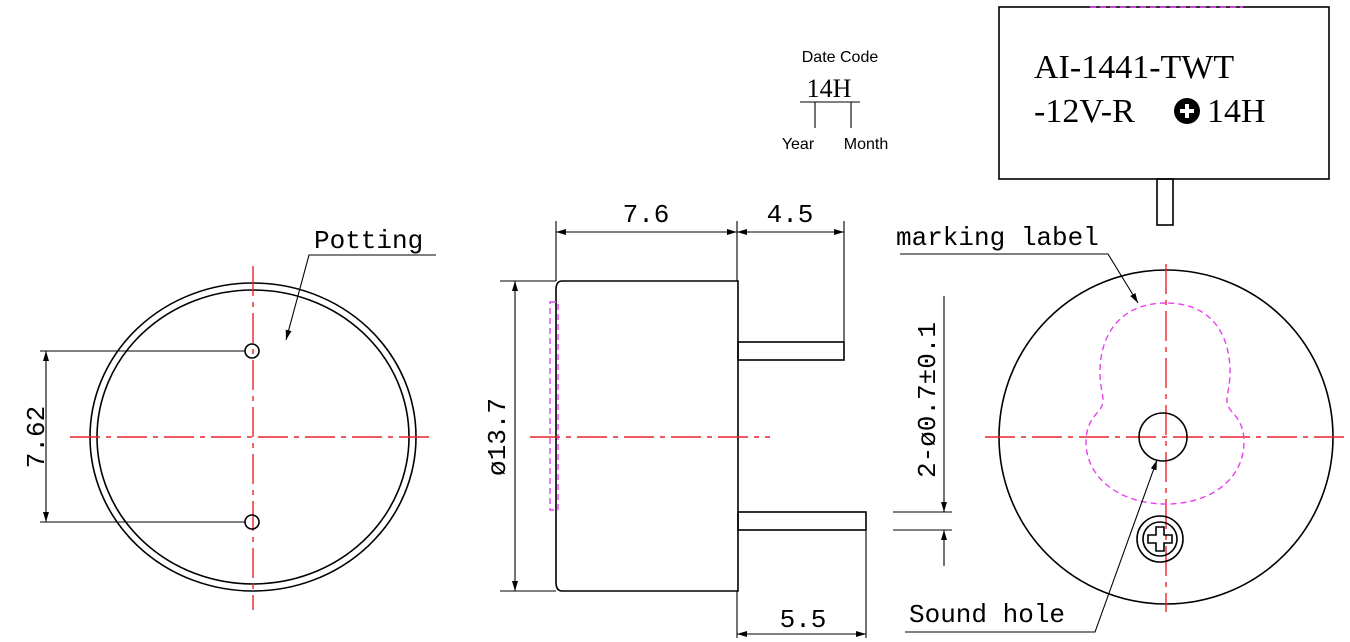 Image resolution: width=1350 pixels, height=642 pixels. What do you see at coordinates (802, 521) in the screenshot?
I see `pin-bottom` at bounding box center [802, 521].